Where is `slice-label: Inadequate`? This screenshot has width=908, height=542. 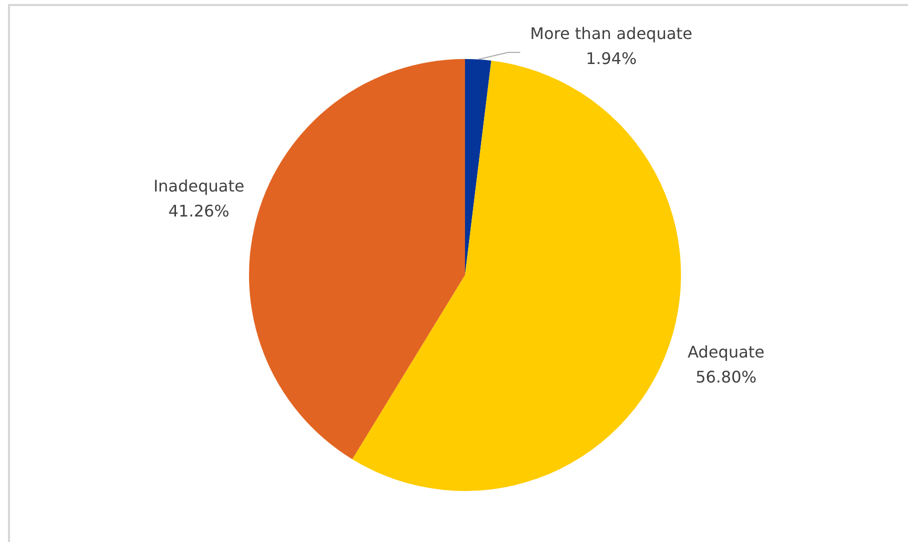
slice-label: Inadequate is located at coordinates (198, 186).